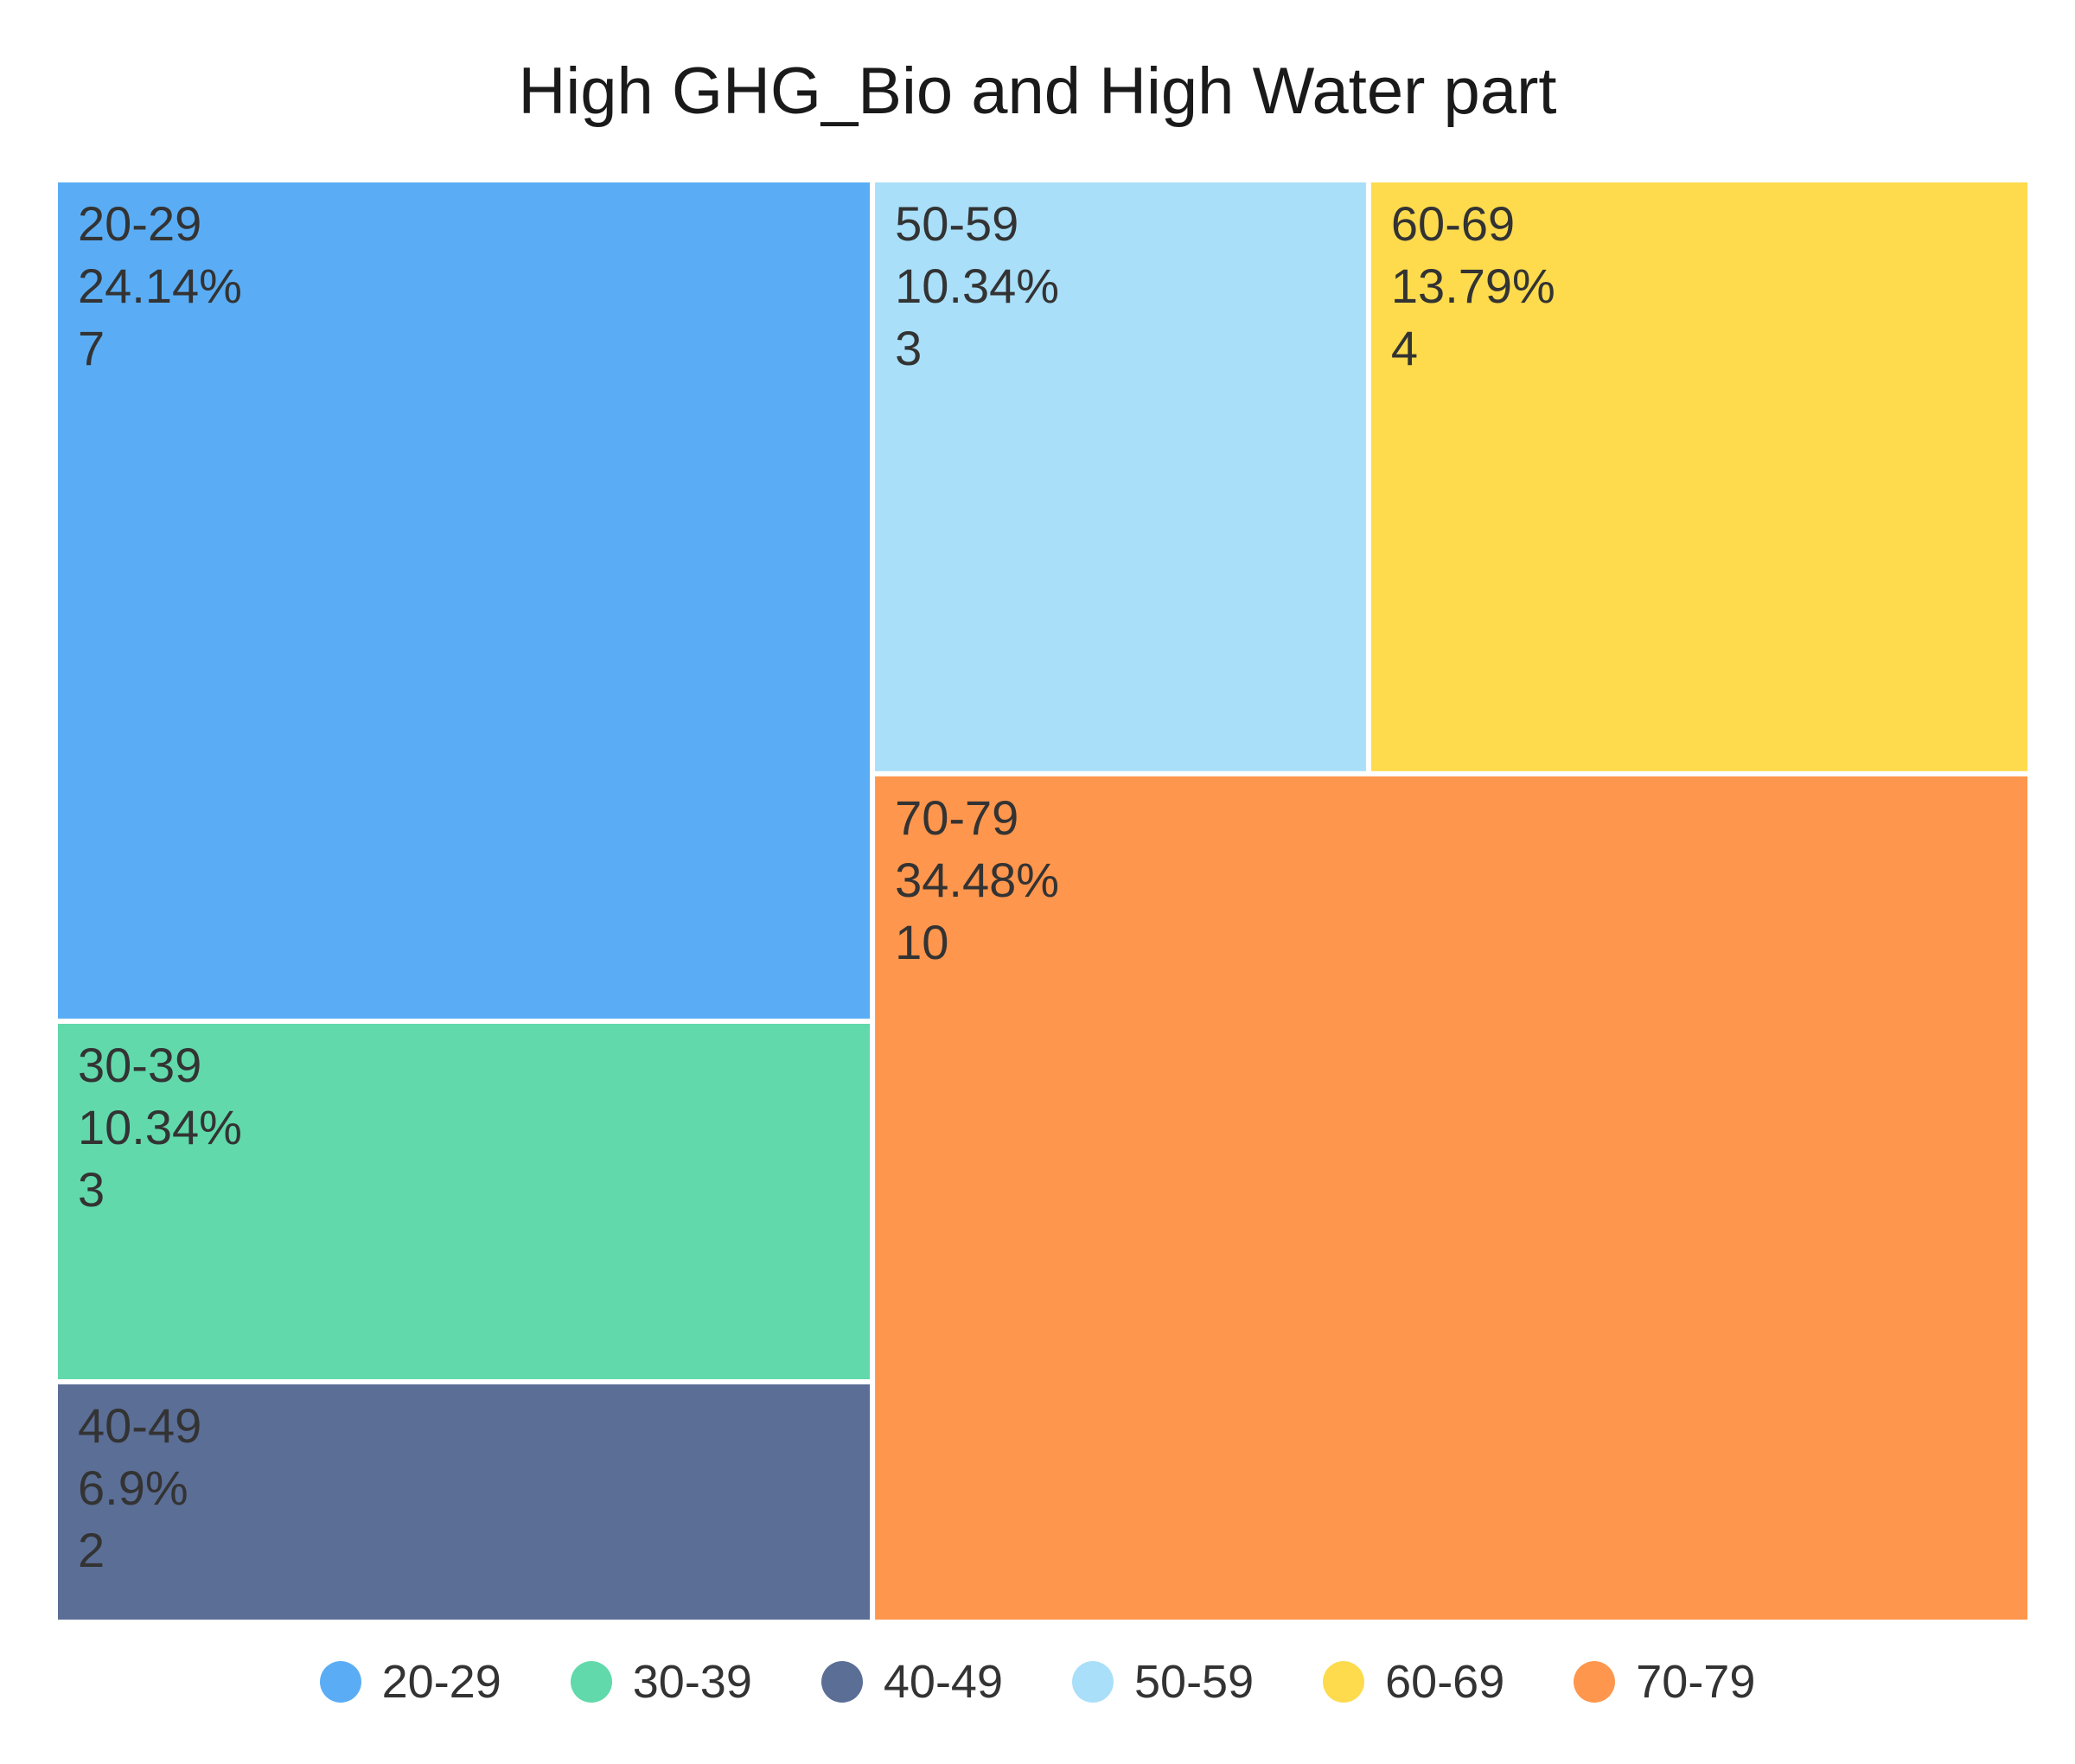 Image resolution: width=2075 pixels, height=1764 pixels. What do you see at coordinates (1696, 1682) in the screenshot?
I see `legend-label: 70-79` at bounding box center [1696, 1682].